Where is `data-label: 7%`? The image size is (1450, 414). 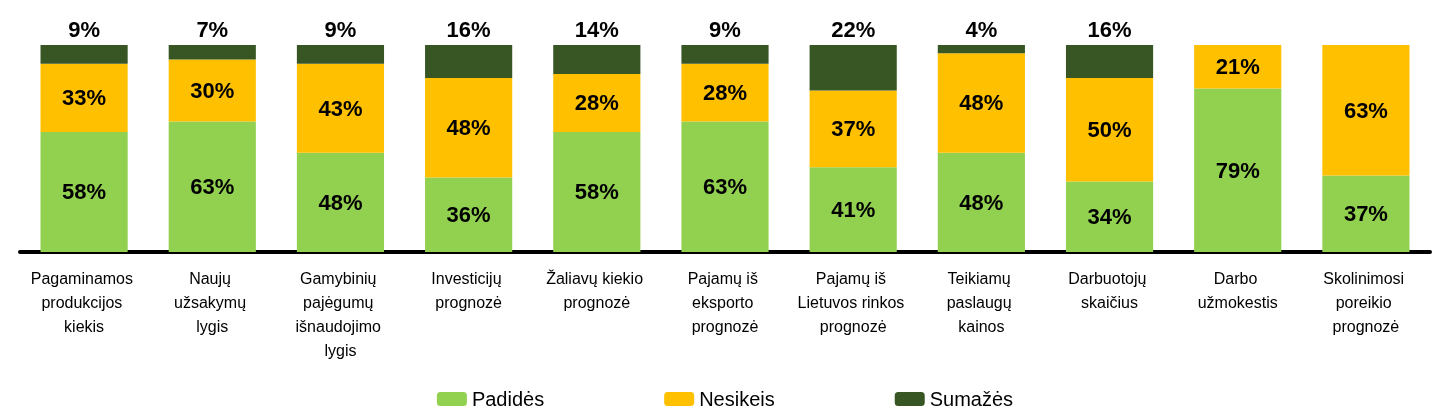
data-label: 7% is located at coordinates (212, 29).